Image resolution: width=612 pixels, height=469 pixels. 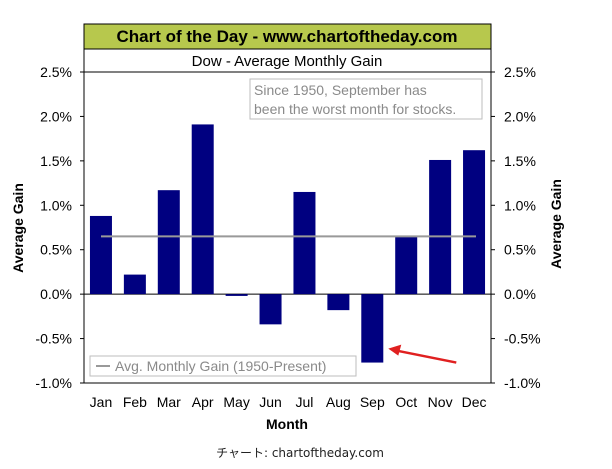 I want to click on footer-credit: チャート: chartoftheday.com, so click(x=300, y=453).